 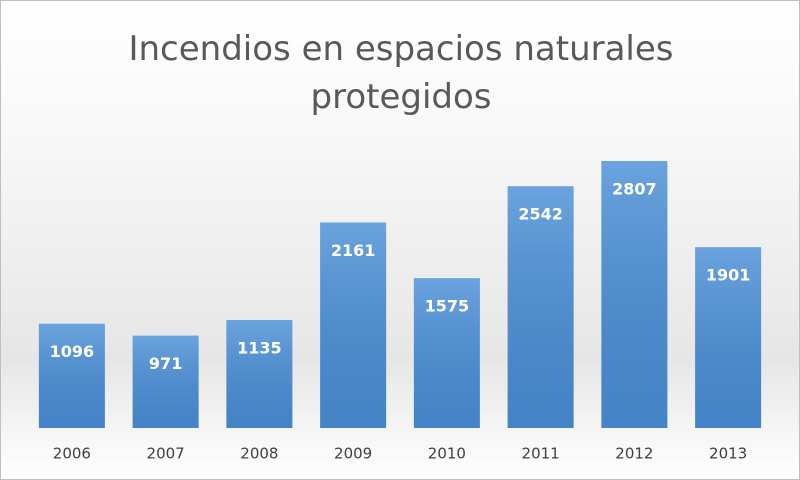 I want to click on value-label: 971, so click(x=165, y=363).